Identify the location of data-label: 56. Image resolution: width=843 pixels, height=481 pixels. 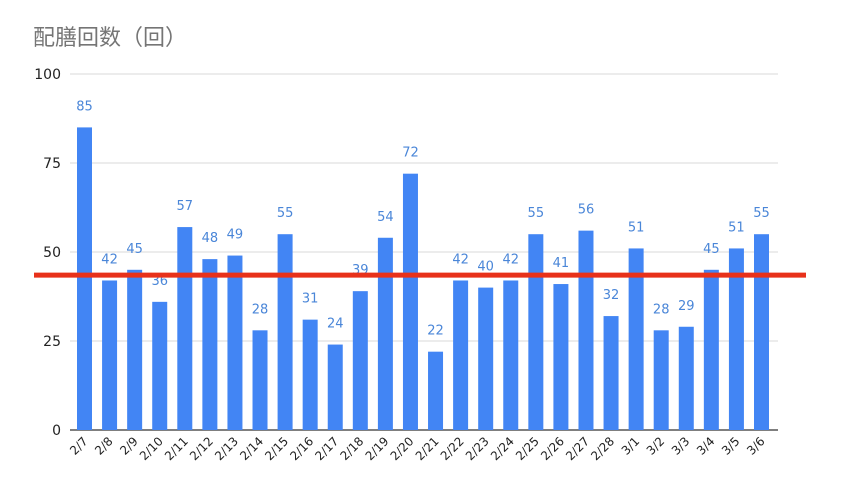
(586, 210).